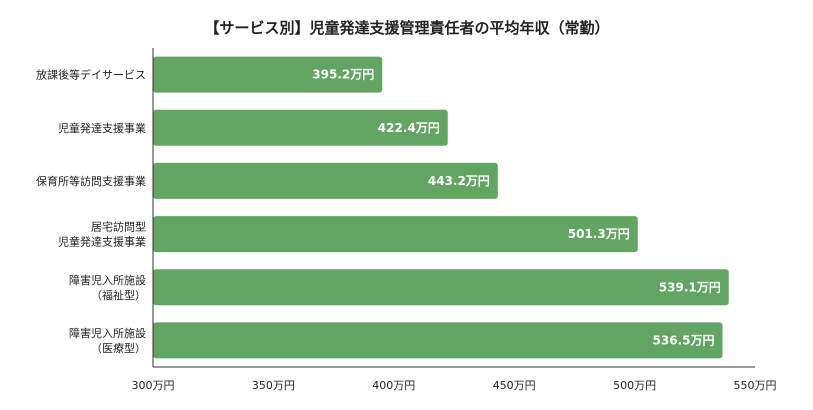 This screenshot has height=410, width=813. I want to click on category-label-4: 障害児入所施設（福祉型）, so click(107, 287).